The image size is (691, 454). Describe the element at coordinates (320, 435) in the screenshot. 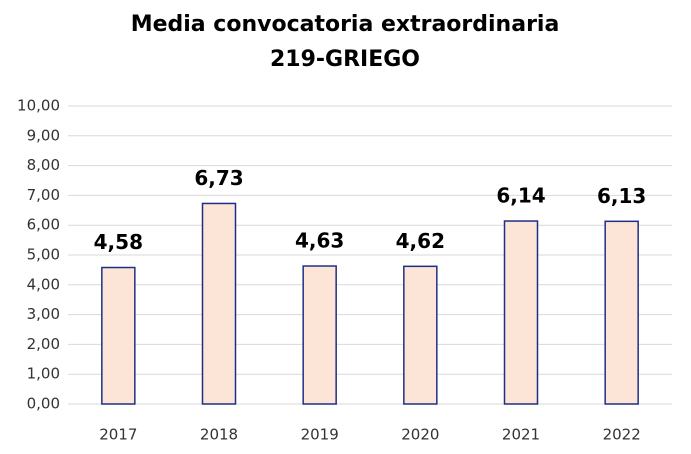

I see `x-tick-label: 2019` at that location.